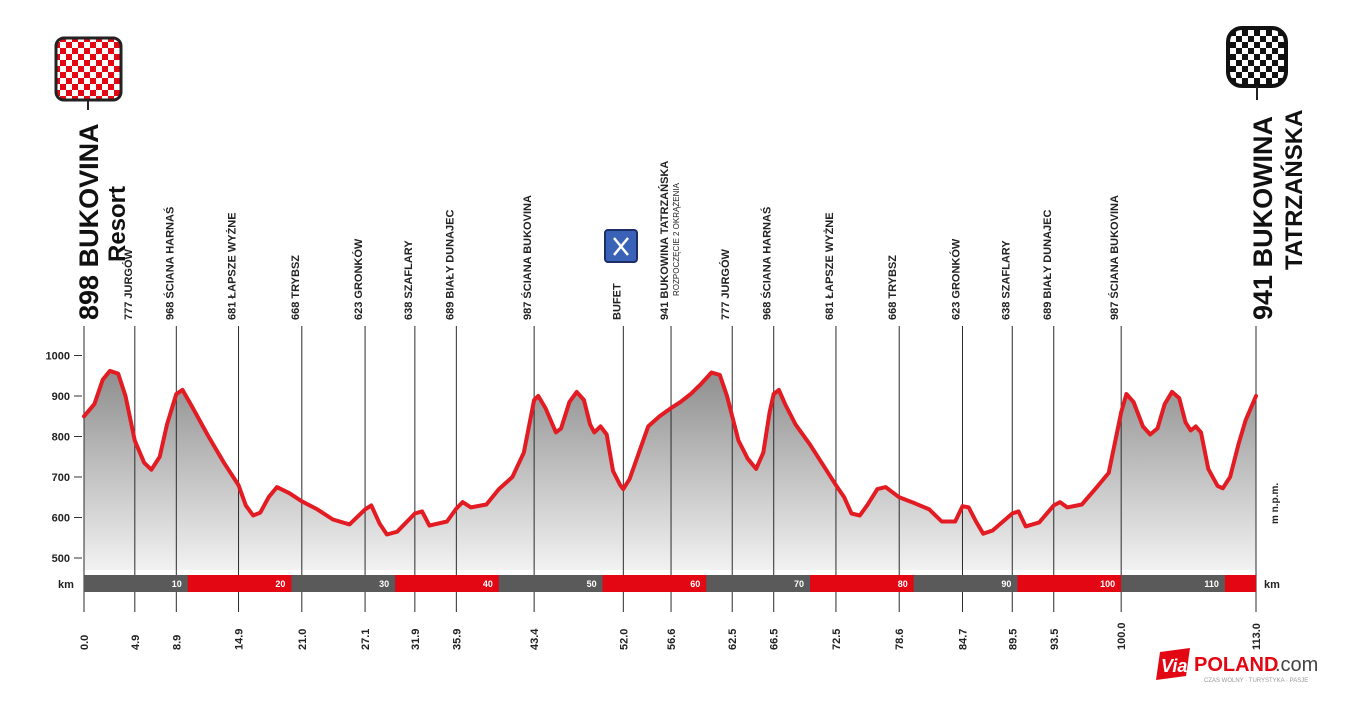 The image size is (1350, 702). Describe the element at coordinates (1013, 639) in the screenshot. I see `km-label: 89.5` at that location.